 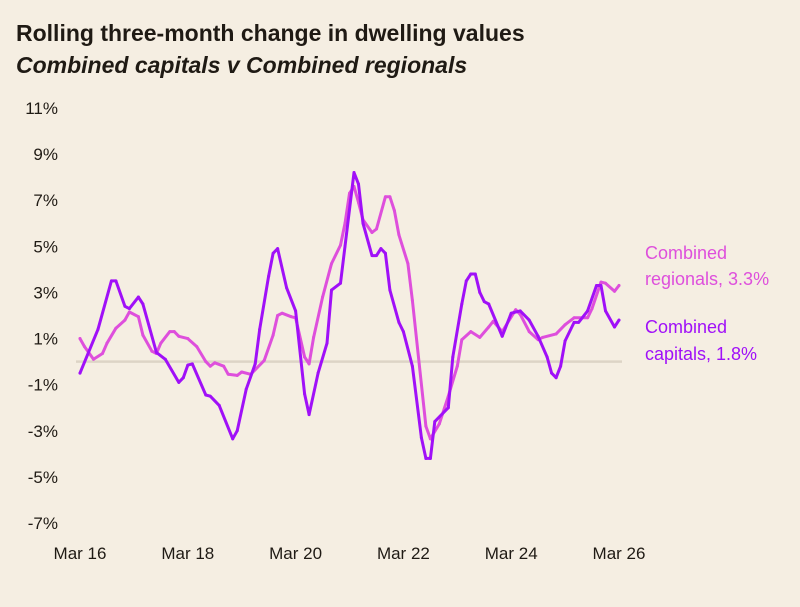 What do you see at coordinates (43, 385) in the screenshot?
I see `y-tick-label: -1%` at bounding box center [43, 385].